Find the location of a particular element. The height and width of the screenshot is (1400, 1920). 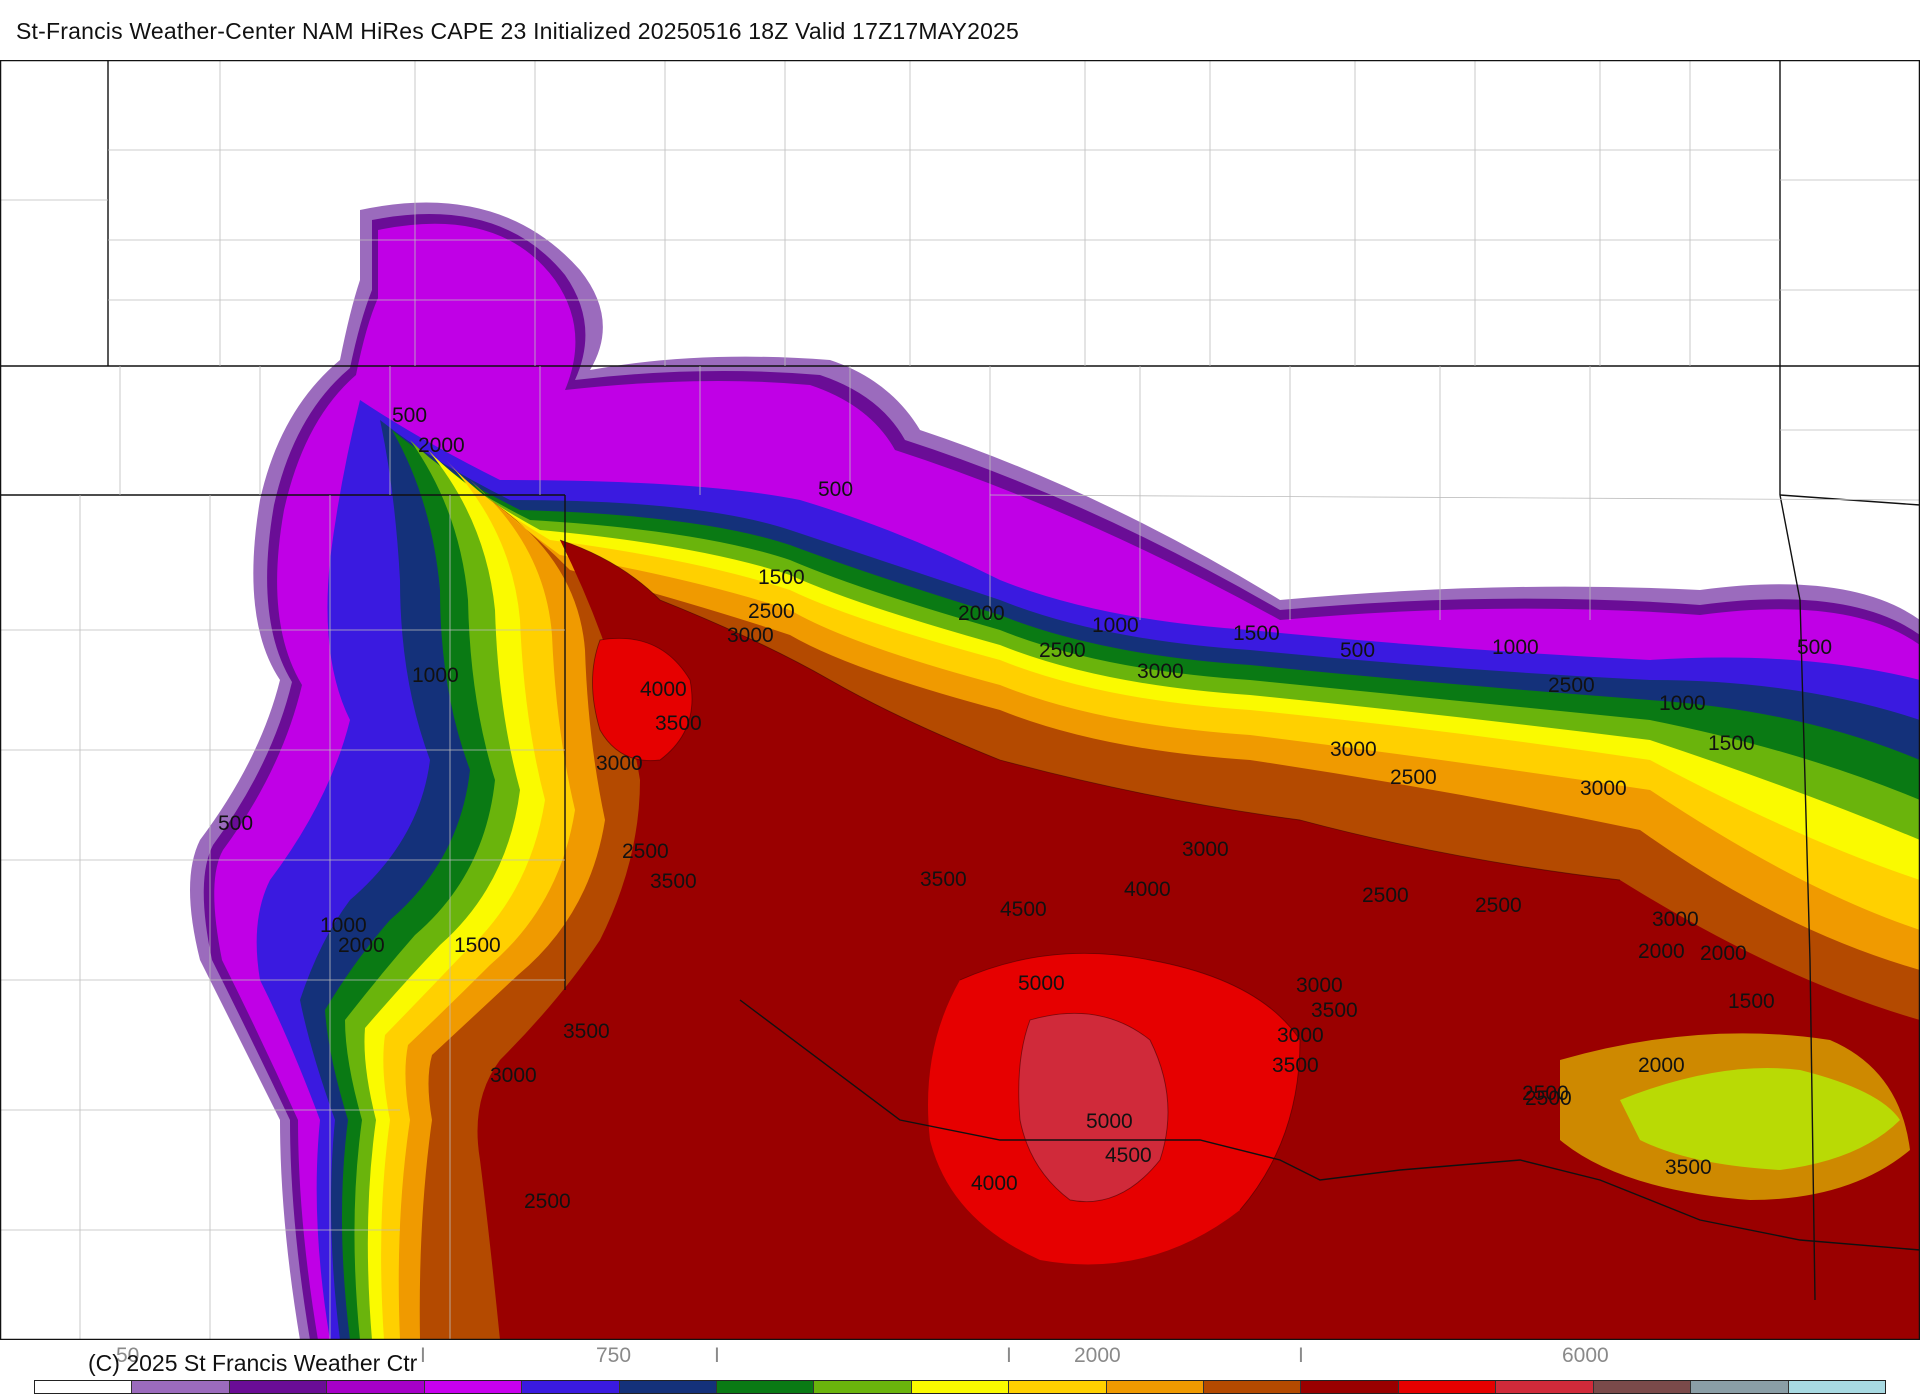

cape-colorbar is located at coordinates (960, 1387).